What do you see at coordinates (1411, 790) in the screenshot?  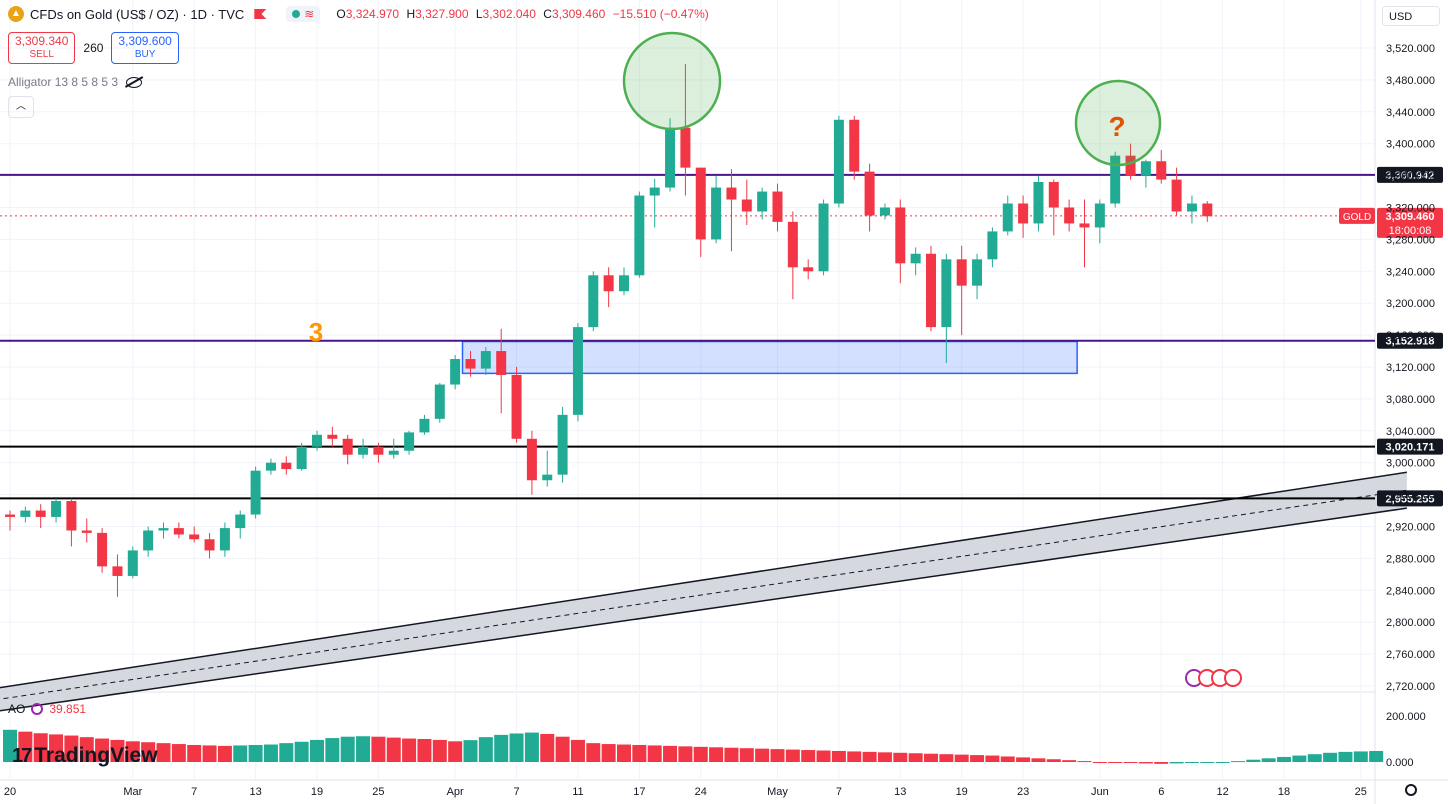 I see `settings-gear-icon` at bounding box center [1411, 790].